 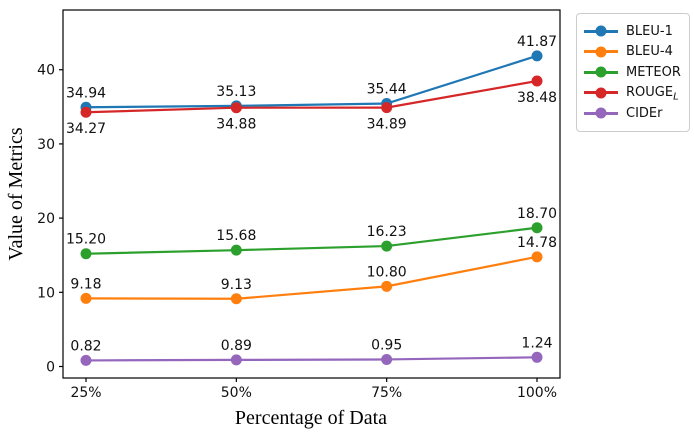 I want to click on data-label-BLEU-1: 35.13, so click(x=236, y=92).